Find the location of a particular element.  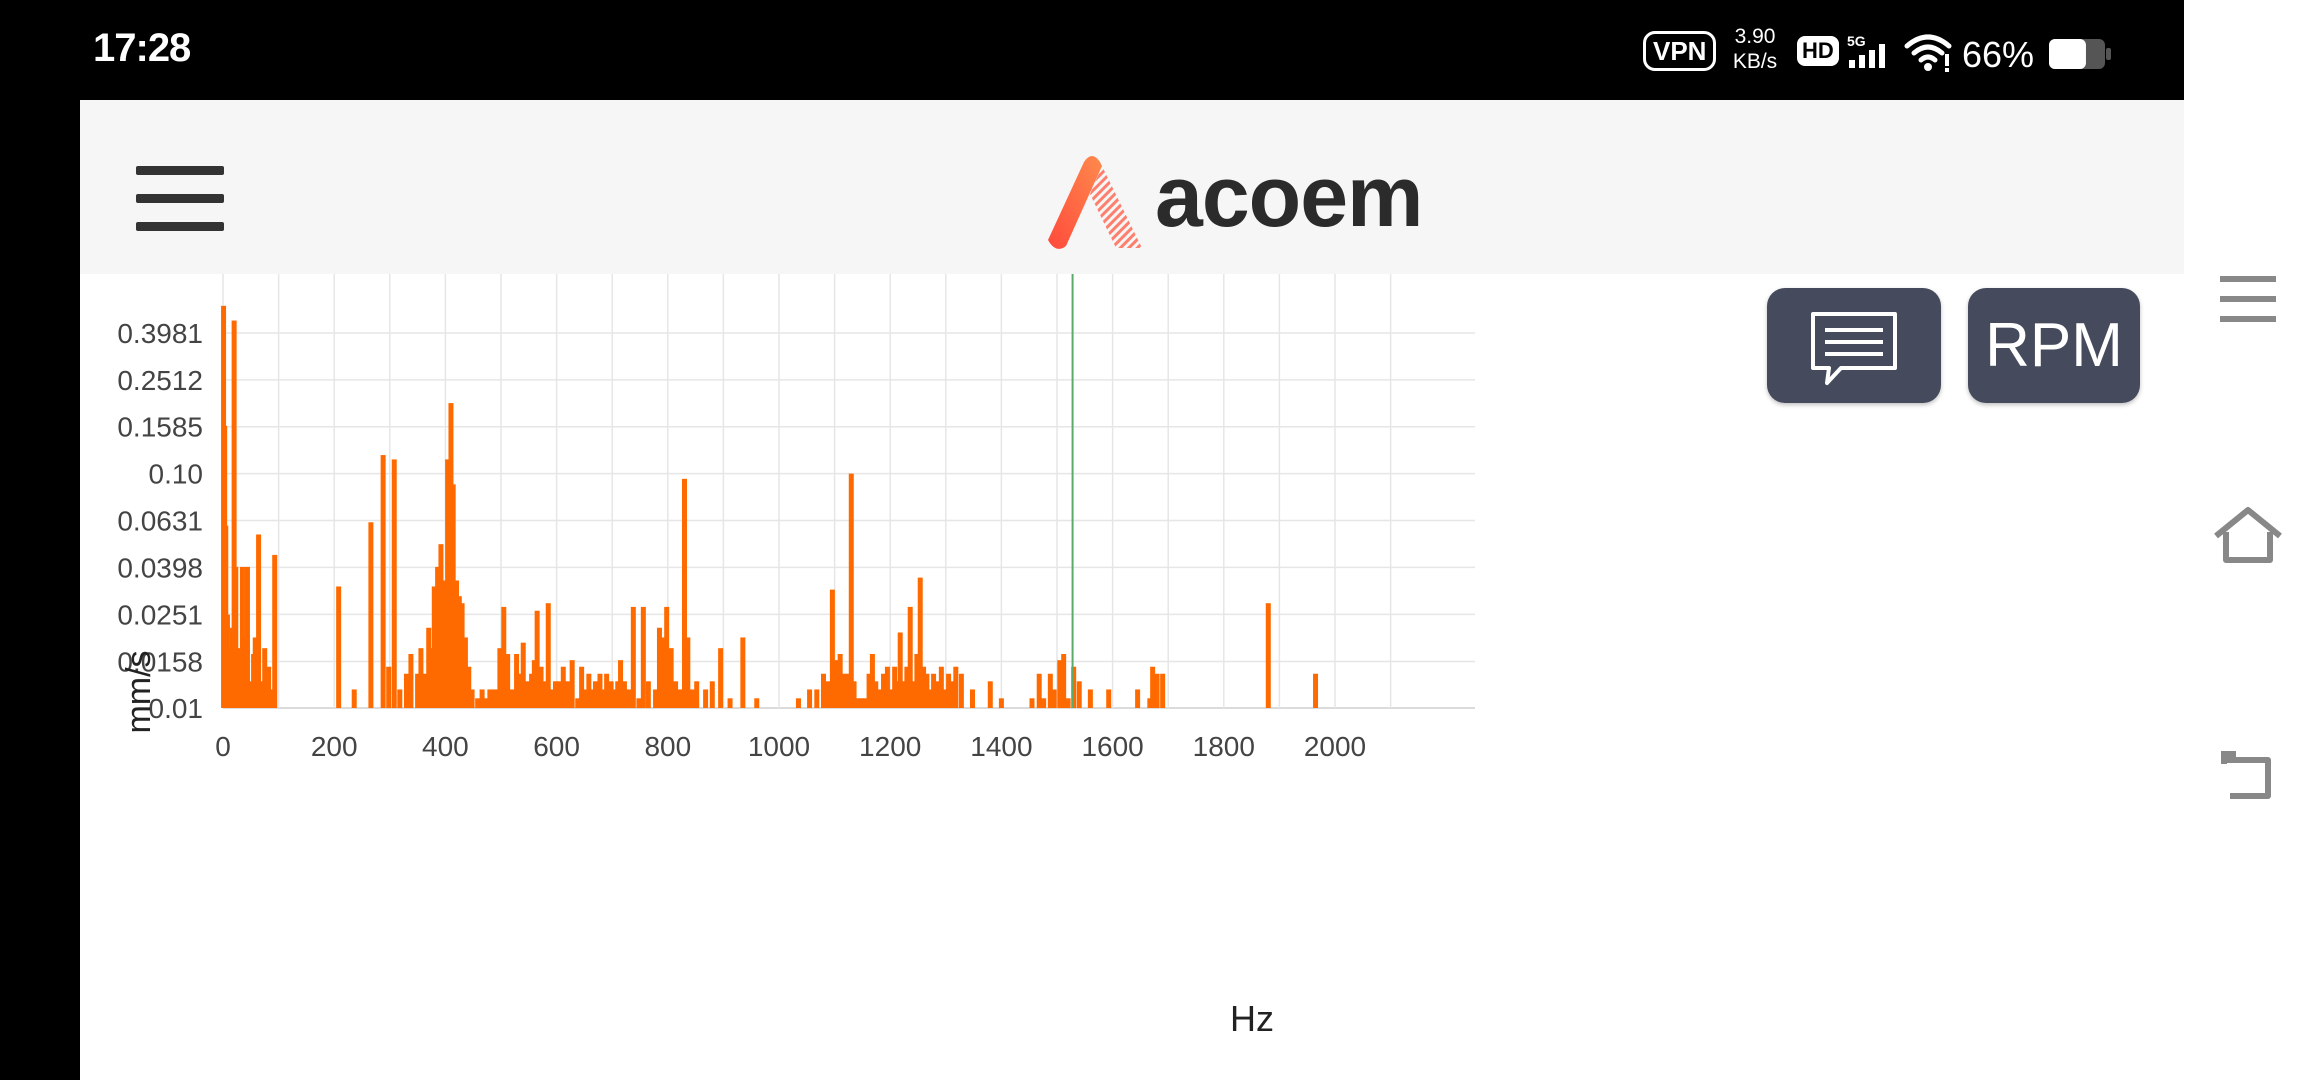

hamburger-menu-button is located at coordinates (180, 199).